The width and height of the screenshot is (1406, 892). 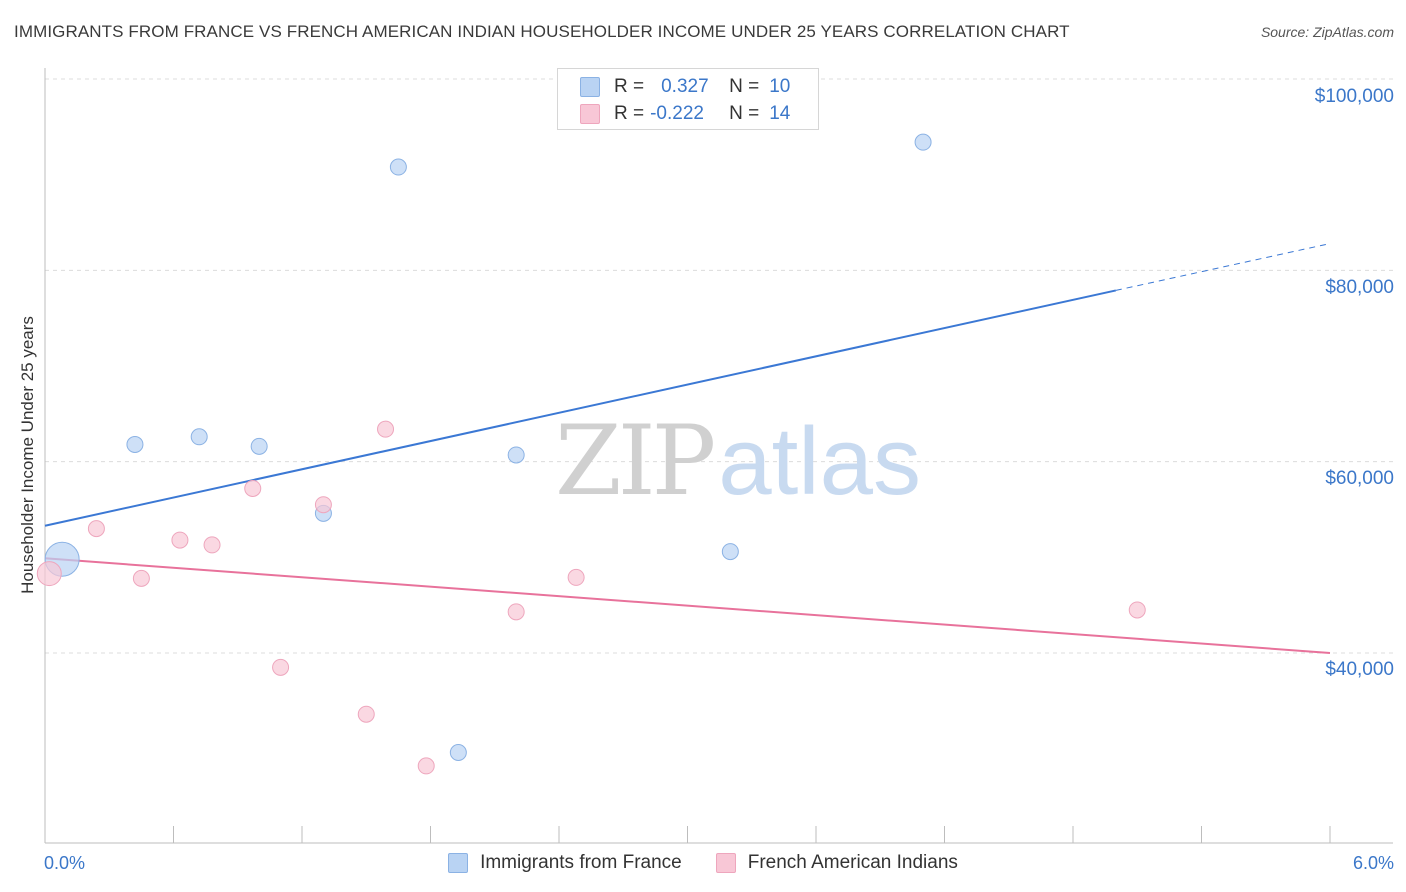 I want to click on y-tick-label: $80,000, so click(x=1359, y=287).